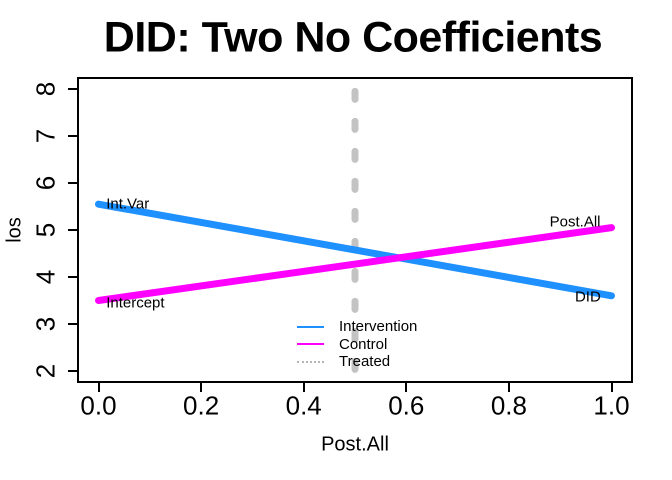 Image resolution: width=672 pixels, height=480 pixels. I want to click on legend-entry-control: Control, so click(357, 345).